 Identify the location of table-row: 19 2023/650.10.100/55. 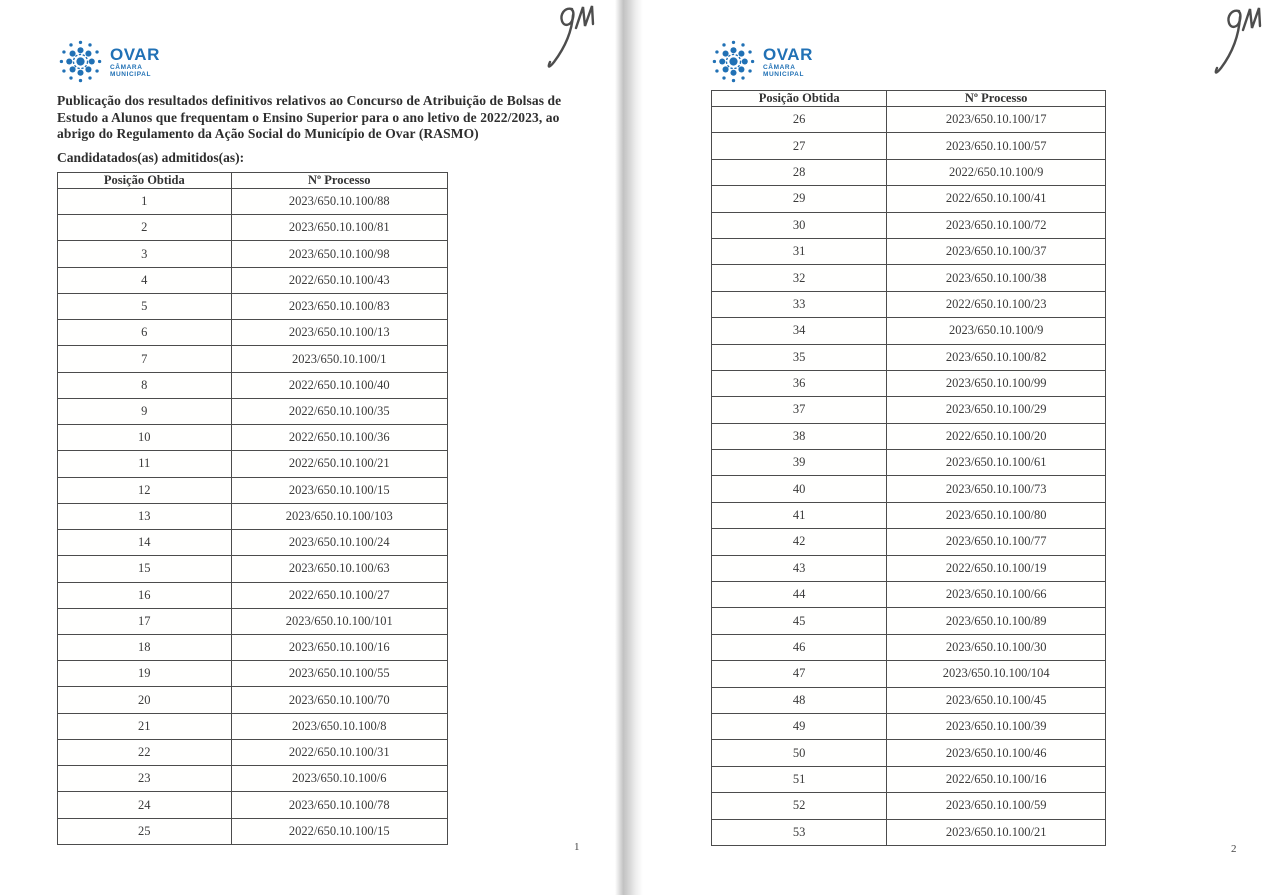
(253, 674).